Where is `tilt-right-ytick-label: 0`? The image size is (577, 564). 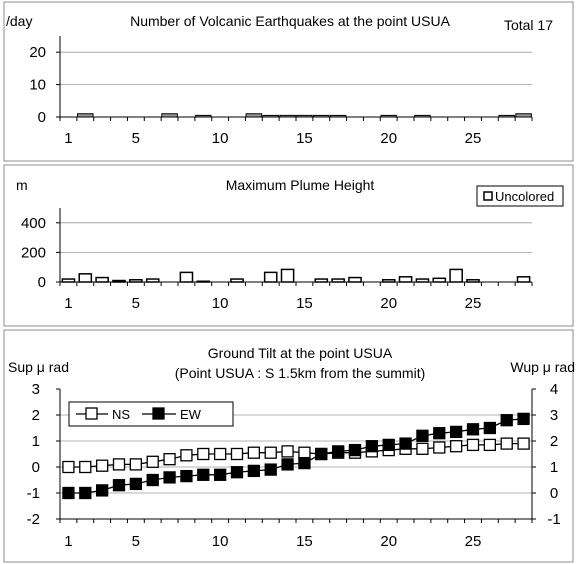 tilt-right-ytick-label: 0 is located at coordinates (554, 493).